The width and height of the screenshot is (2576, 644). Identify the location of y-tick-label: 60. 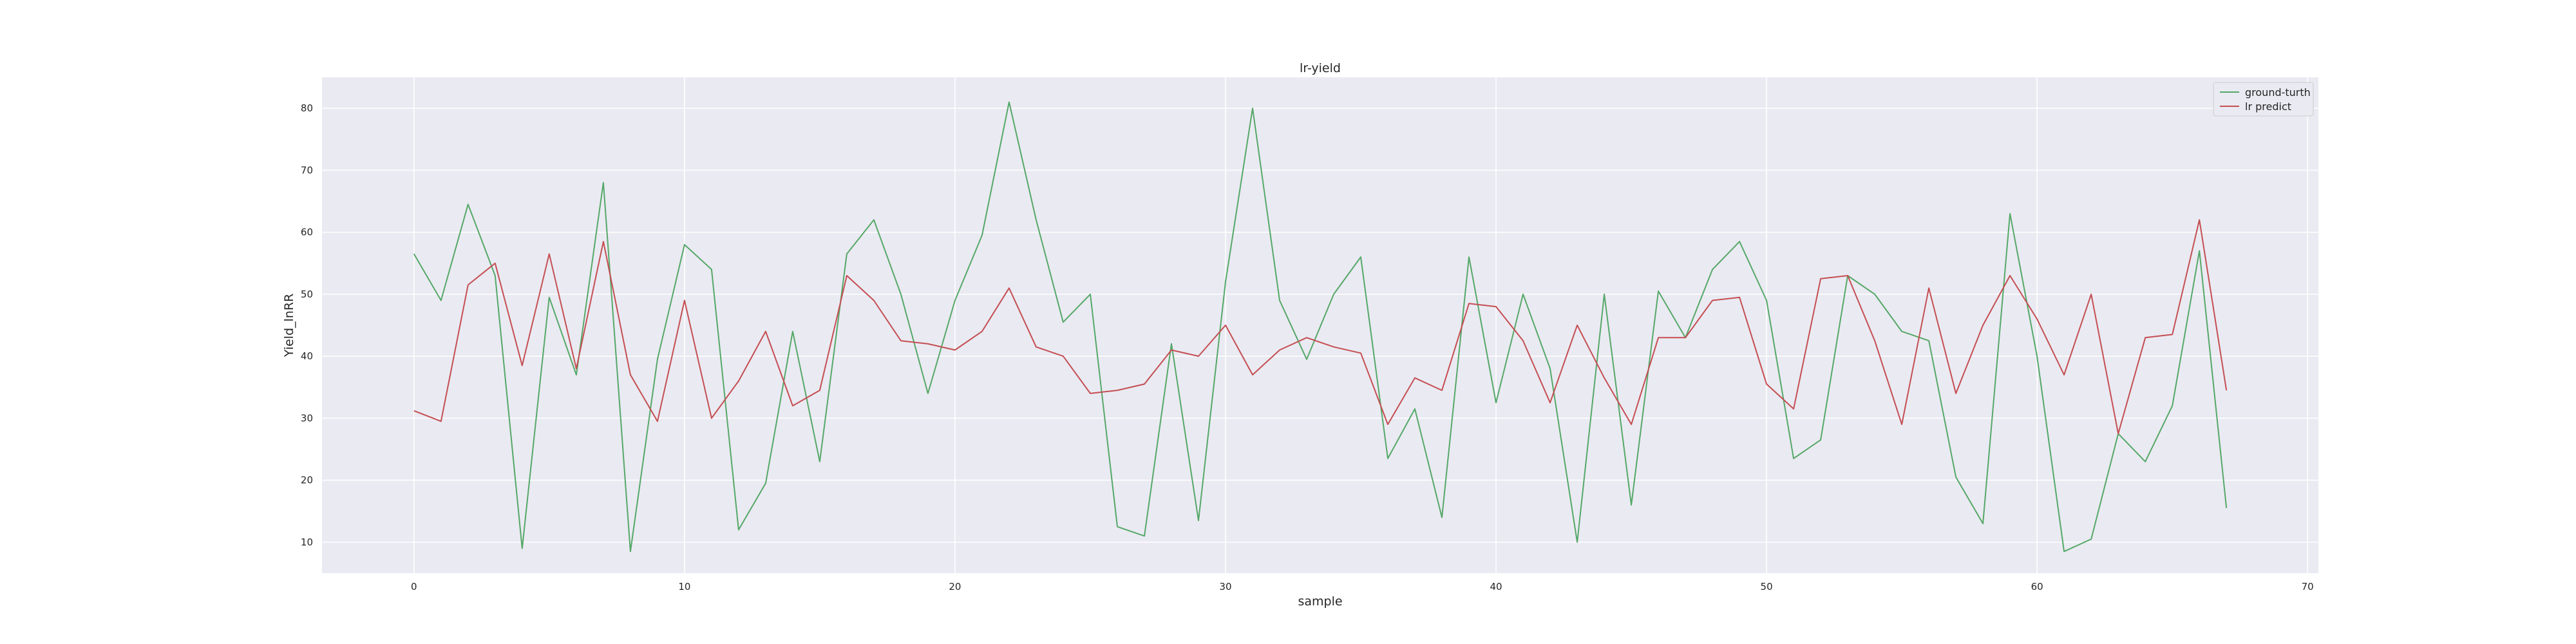
(307, 232).